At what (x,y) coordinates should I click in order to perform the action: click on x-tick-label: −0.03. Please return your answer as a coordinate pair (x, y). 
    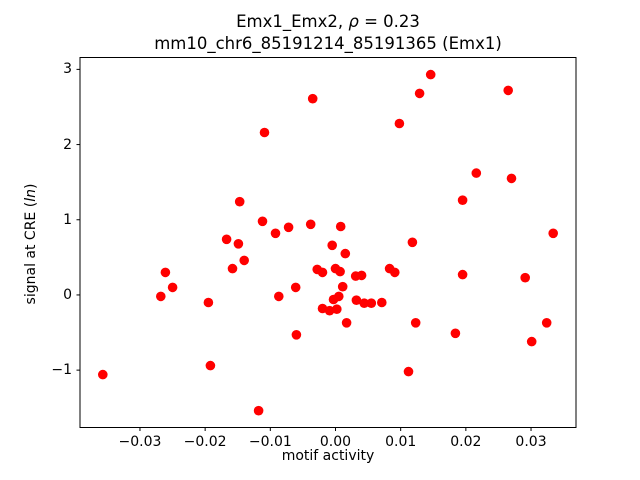
    Looking at the image, I should click on (140, 441).